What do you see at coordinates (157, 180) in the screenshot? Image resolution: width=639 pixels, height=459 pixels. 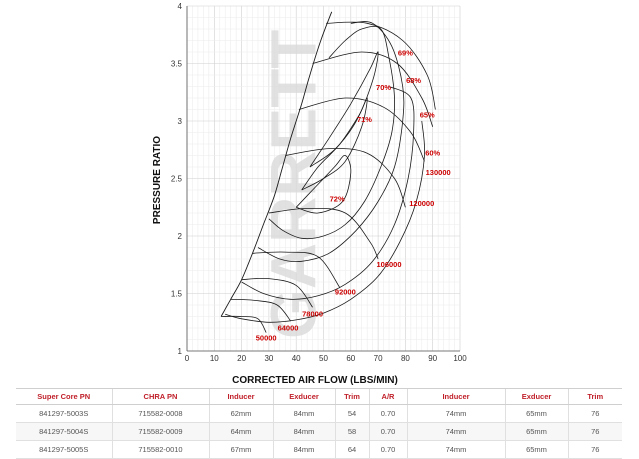 I see `y-axis-title: PRESSURE RATIO` at bounding box center [157, 180].